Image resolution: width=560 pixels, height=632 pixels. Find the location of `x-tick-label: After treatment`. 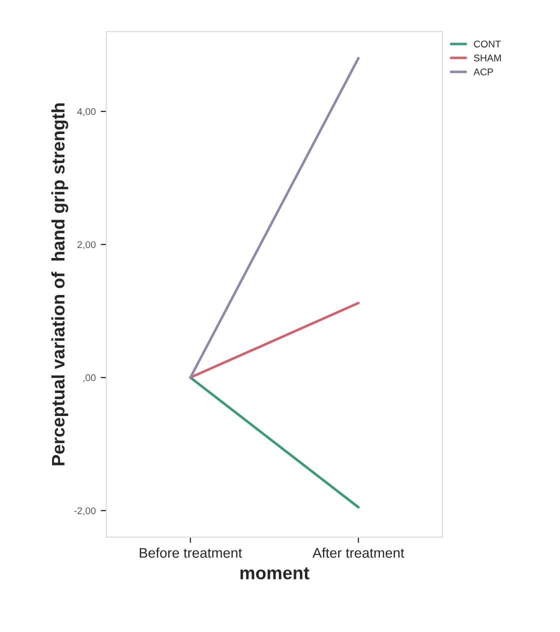

x-tick-label: After treatment is located at coordinates (358, 553).